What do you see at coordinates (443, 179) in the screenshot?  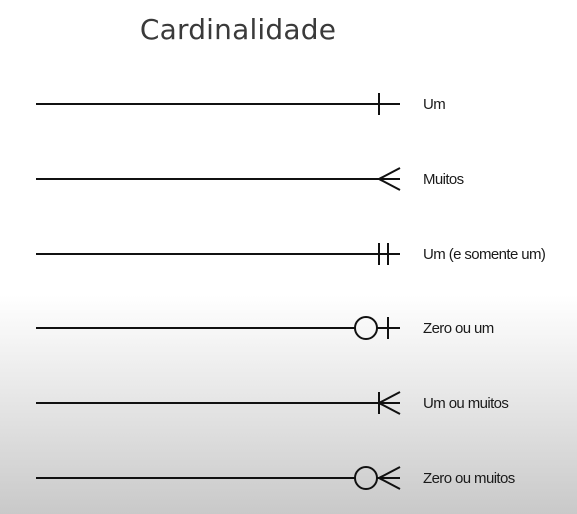 I see `cardinality-label: Muitos` at bounding box center [443, 179].